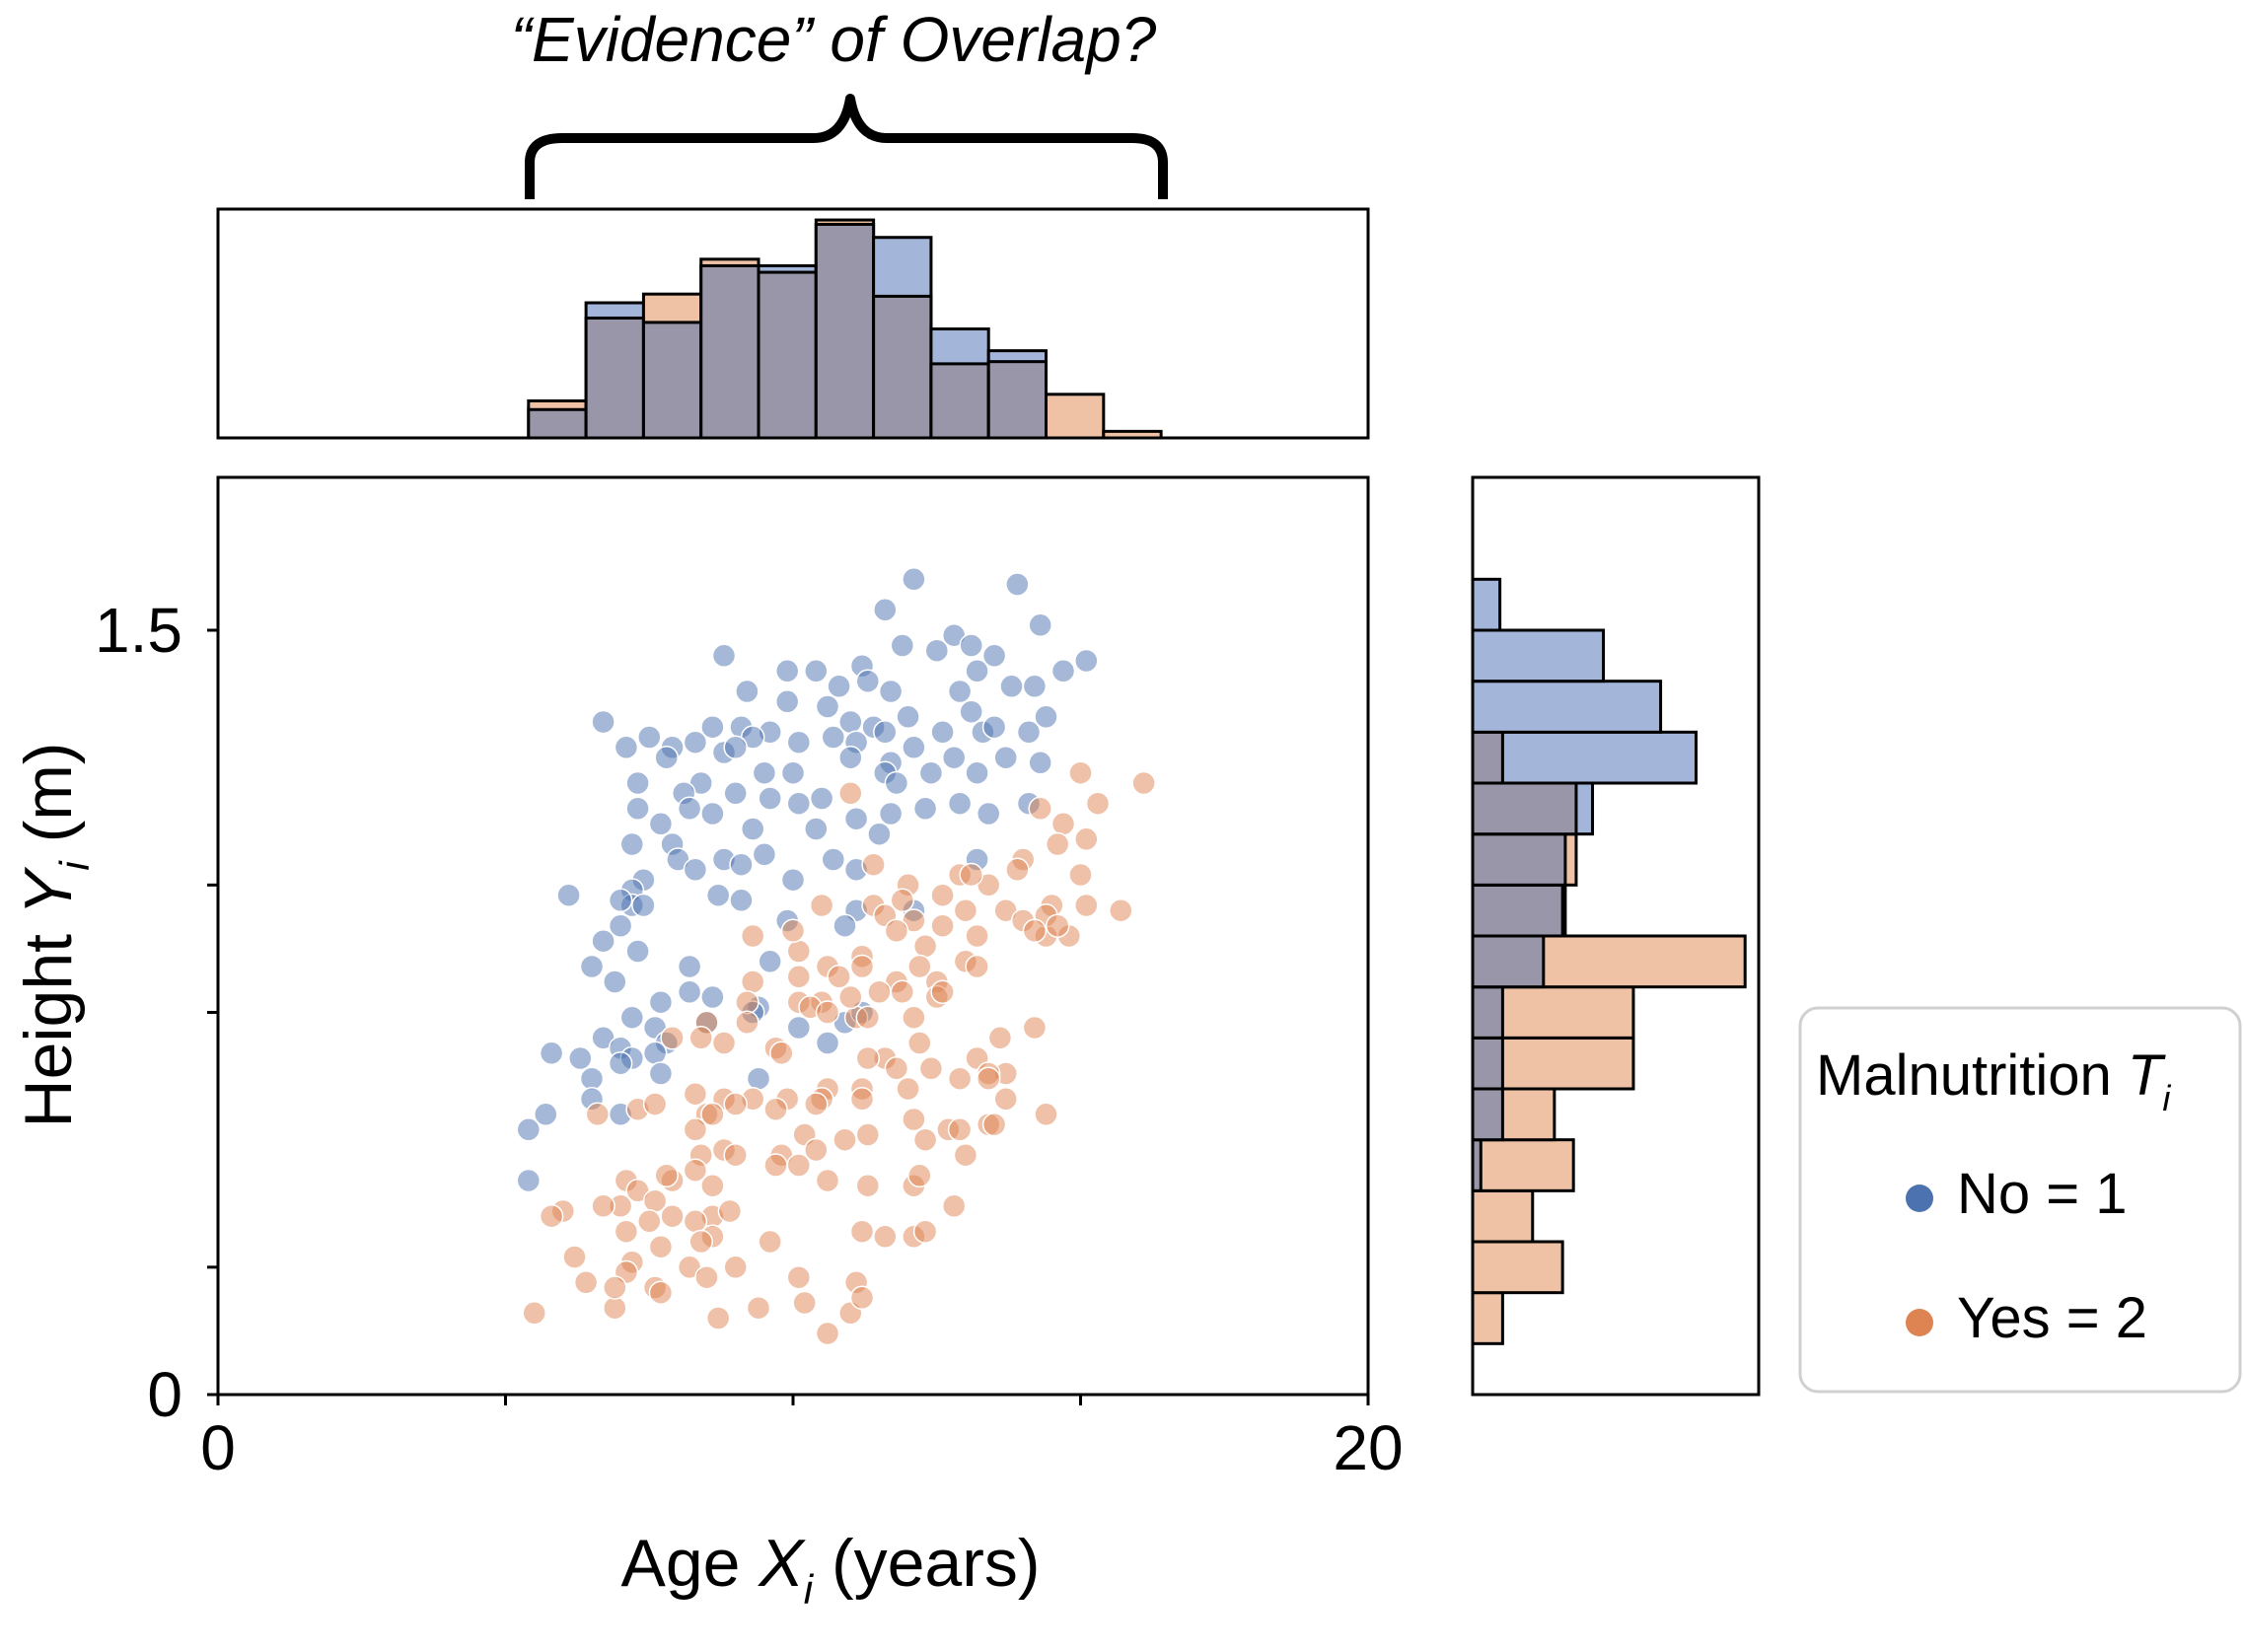 This screenshot has height=1652, width=2244. Describe the element at coordinates (834, 39) in the screenshot. I see `overlap-annotation: “Evidence” of Overlap?` at that location.